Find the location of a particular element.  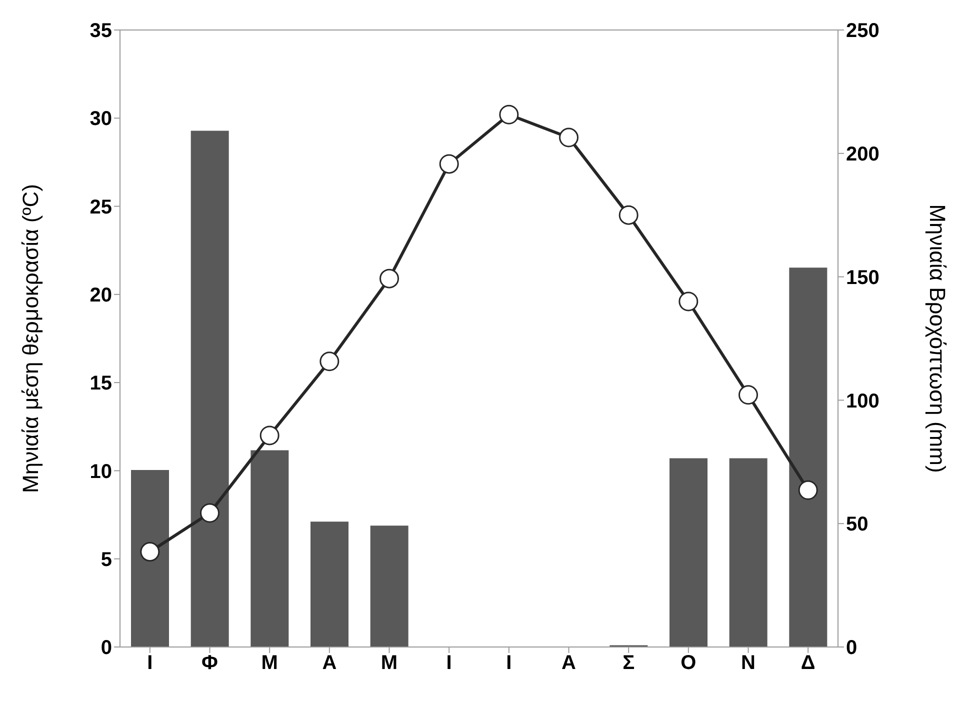

y2-tick-label: 0 is located at coordinates (852, 648).